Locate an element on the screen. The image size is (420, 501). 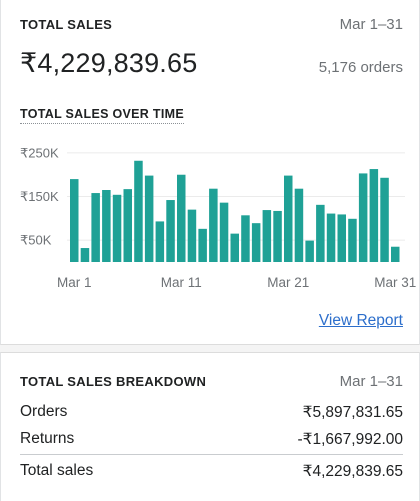
orders-count: 5,176 orders is located at coordinates (360, 67).